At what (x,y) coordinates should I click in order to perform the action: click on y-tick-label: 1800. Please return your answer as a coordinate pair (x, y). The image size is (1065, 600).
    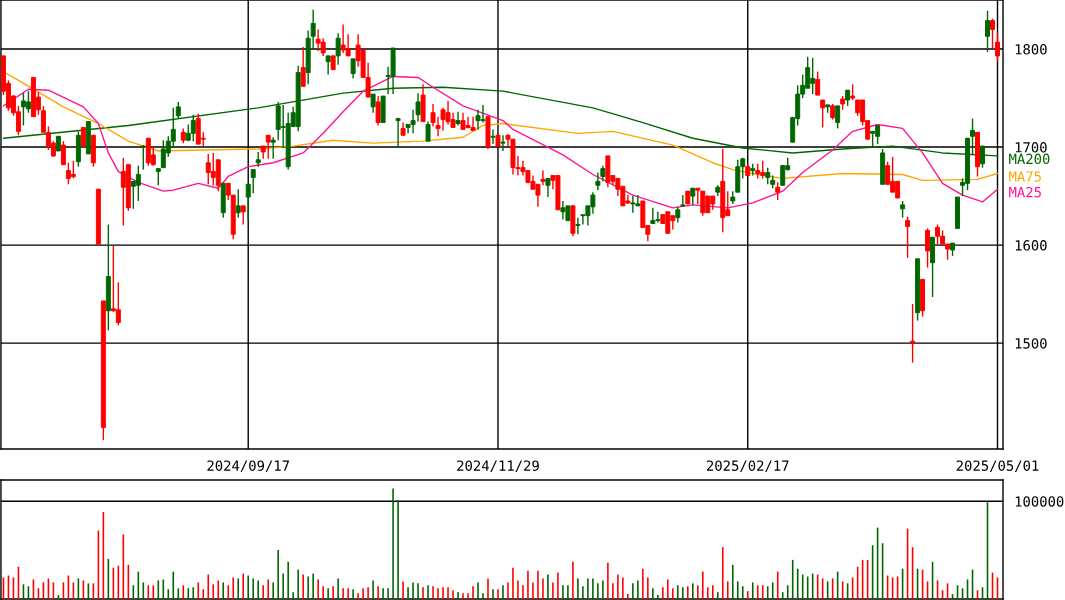
    Looking at the image, I should click on (1031, 49).